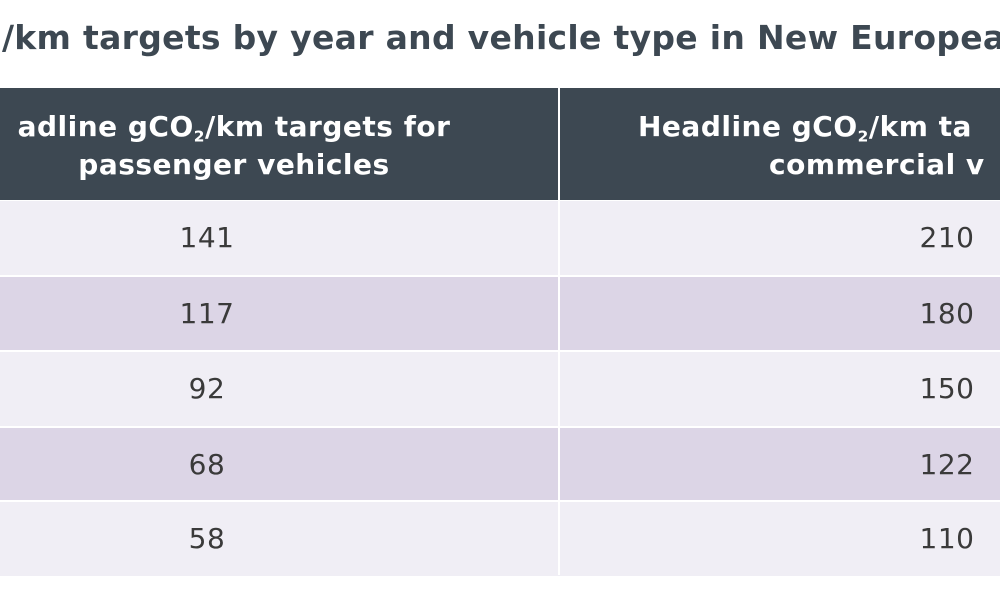 The width and height of the screenshot is (1000, 600). What do you see at coordinates (947, 313) in the screenshot?
I see `cell-commercial: 180` at bounding box center [947, 313].